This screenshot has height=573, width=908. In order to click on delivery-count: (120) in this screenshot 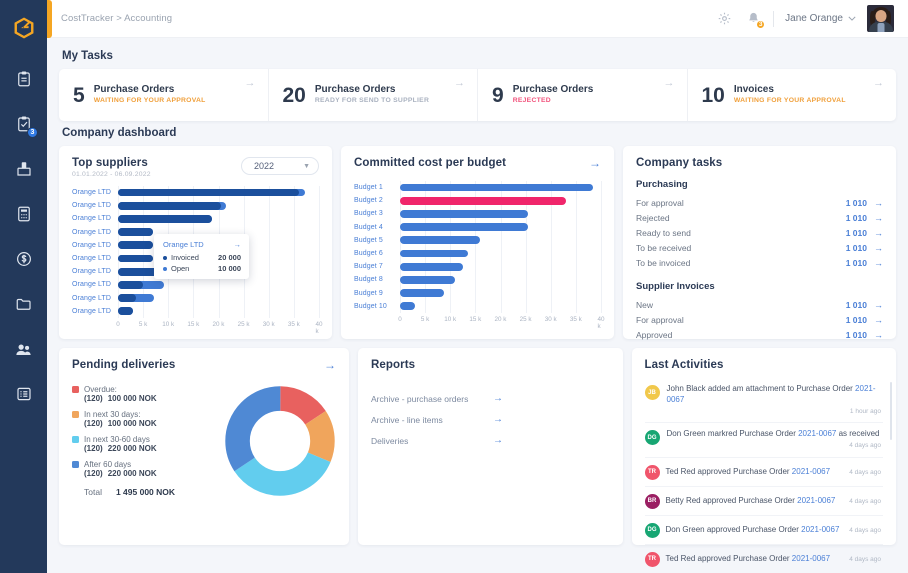, I will do `click(93, 398)`.